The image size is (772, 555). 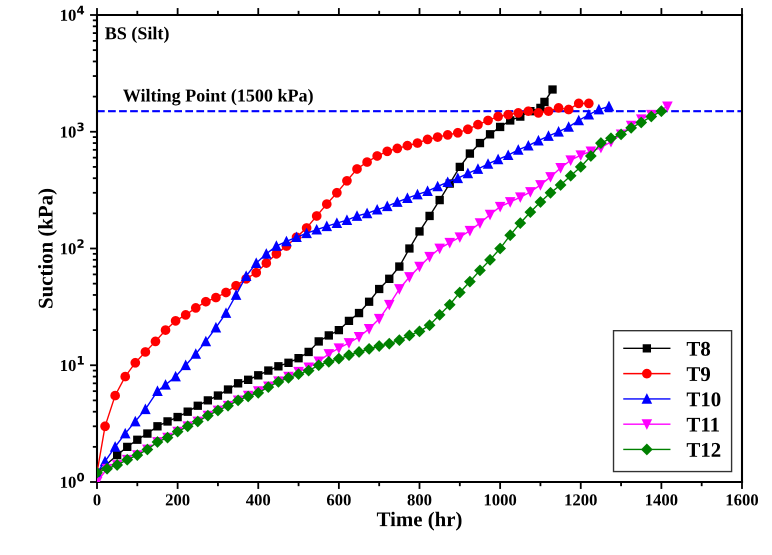 What do you see at coordinates (698, 349) in the screenshot?
I see `legend-label: T8` at bounding box center [698, 349].